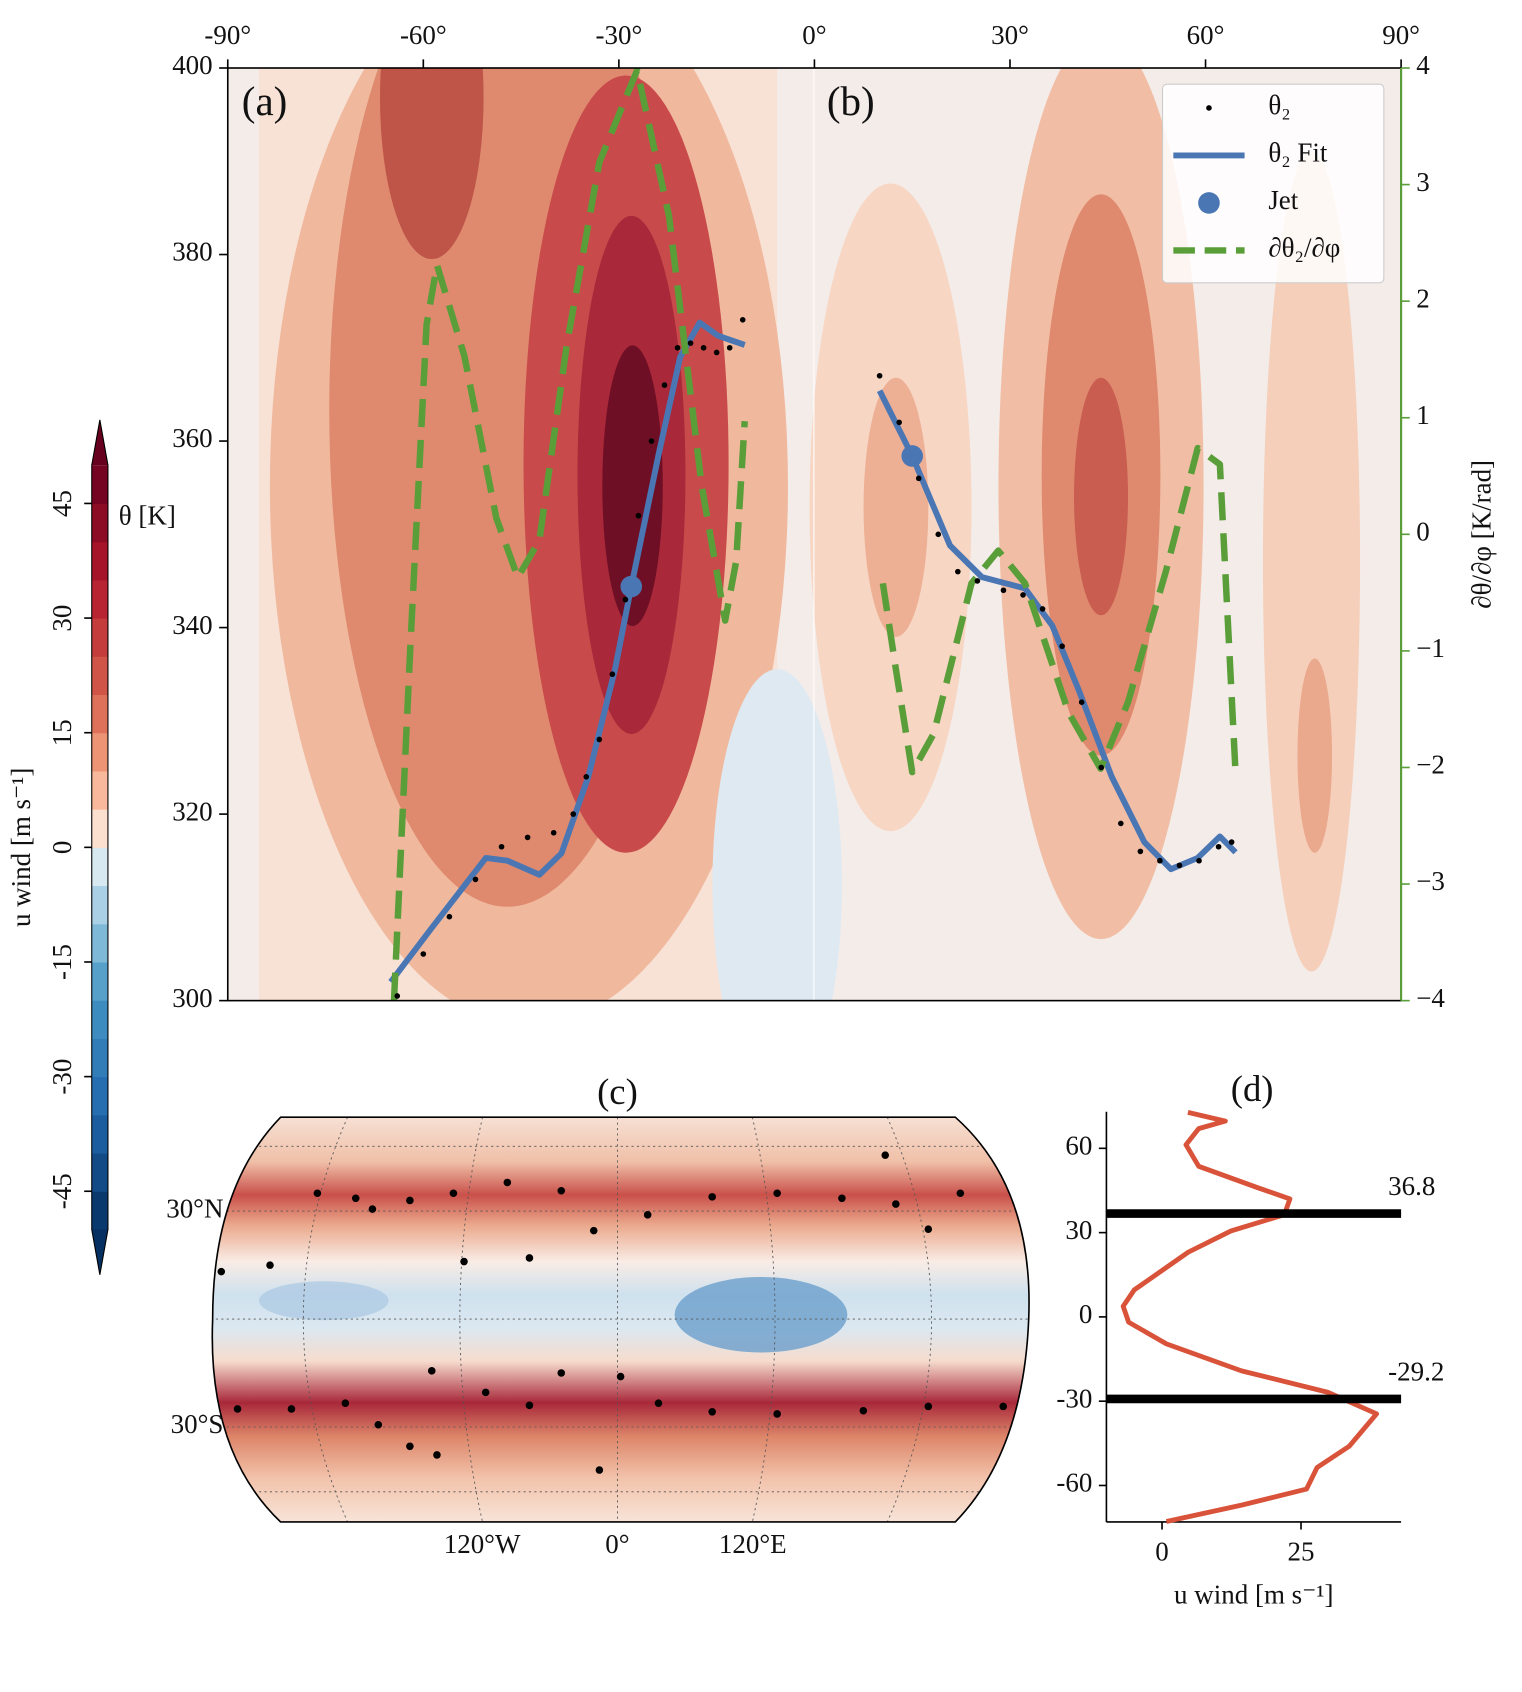 This screenshot has width=1522, height=1692. I want to click on map-lon-label: 0°, so click(617, 1544).